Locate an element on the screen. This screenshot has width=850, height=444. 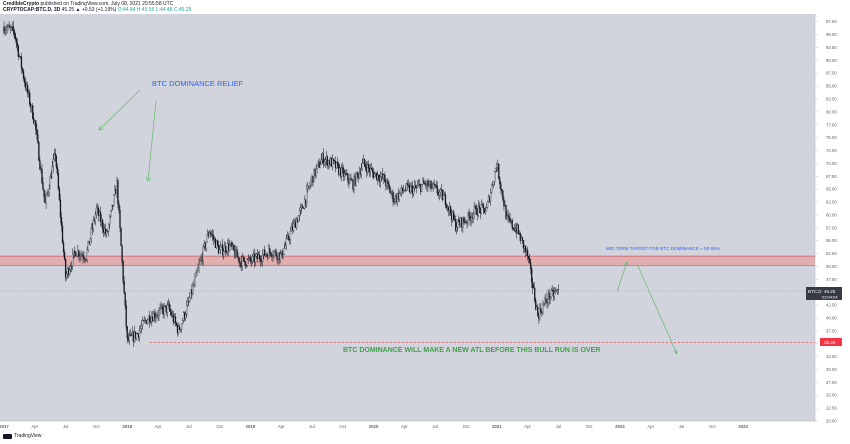
tradingview-watermark: TradingView is located at coordinates (22, 436).